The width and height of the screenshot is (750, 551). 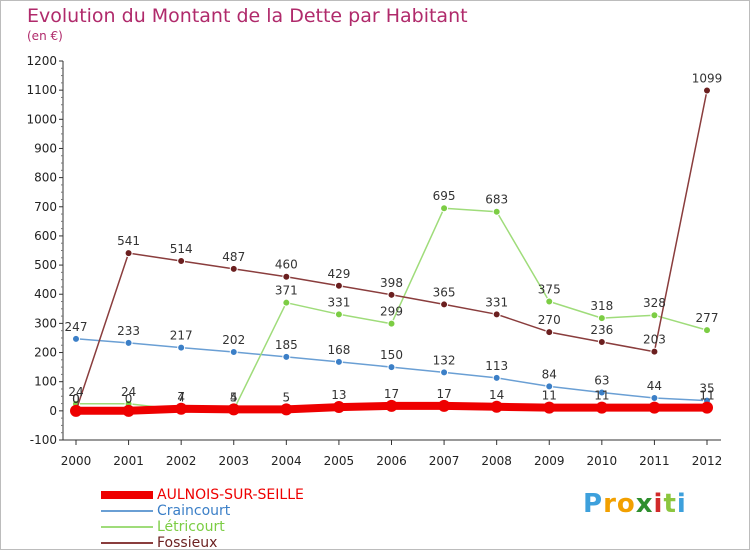 I want to click on x-tick-label: 2000, so click(x=76, y=461).